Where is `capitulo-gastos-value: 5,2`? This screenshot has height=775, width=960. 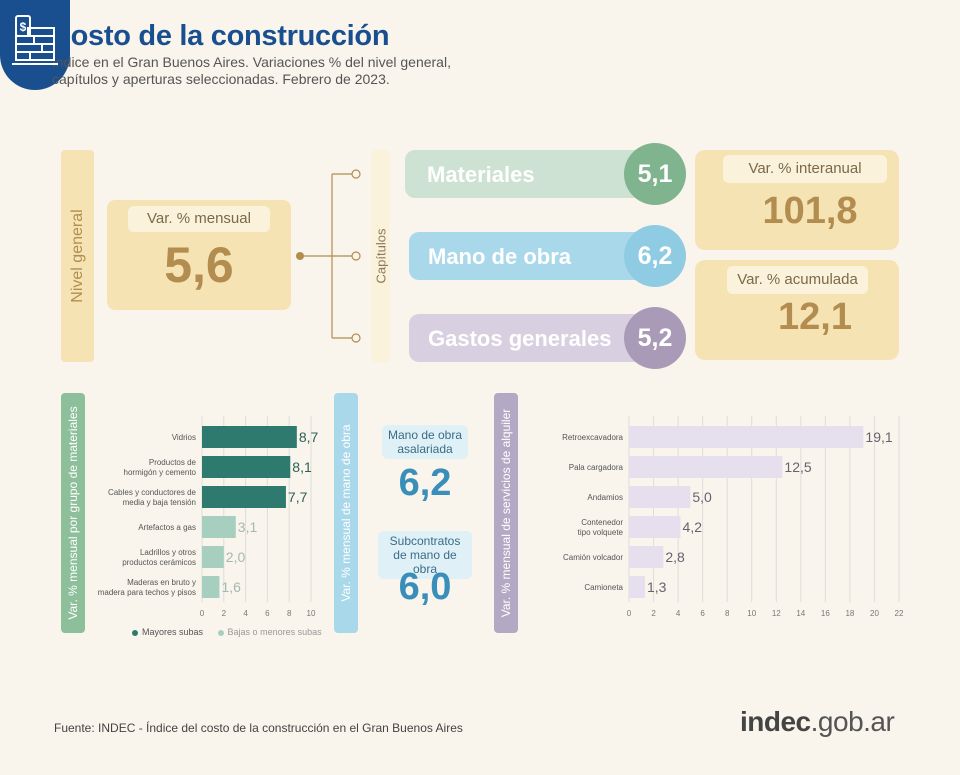
capitulo-gastos-value: 5,2 is located at coordinates (655, 338).